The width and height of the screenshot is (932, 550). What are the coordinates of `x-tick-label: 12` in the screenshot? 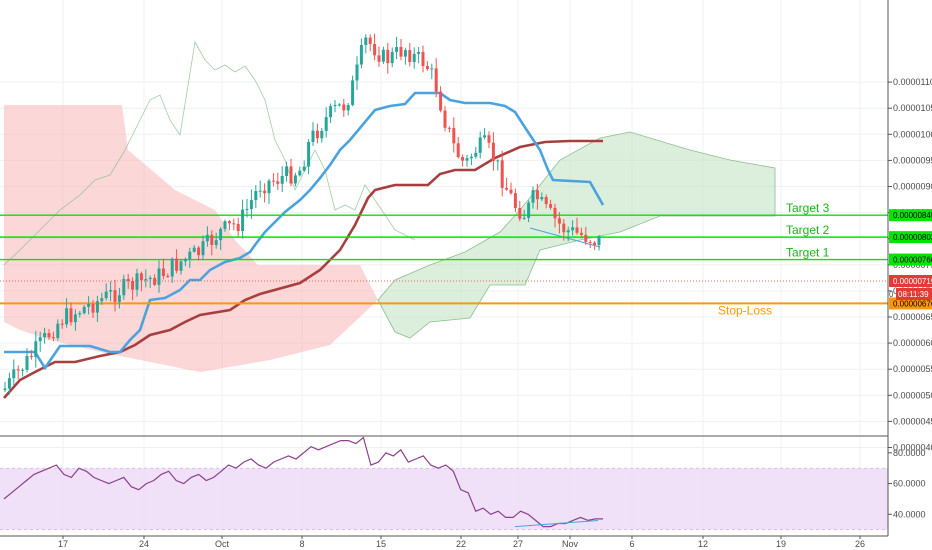 It's located at (703, 544).